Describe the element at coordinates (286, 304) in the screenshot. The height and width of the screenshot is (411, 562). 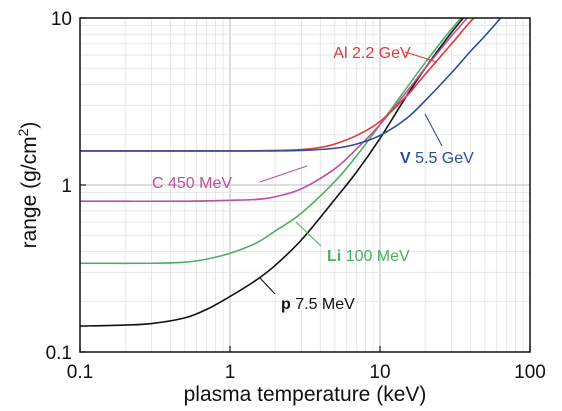
I see `curve-label-symbol: p` at that location.